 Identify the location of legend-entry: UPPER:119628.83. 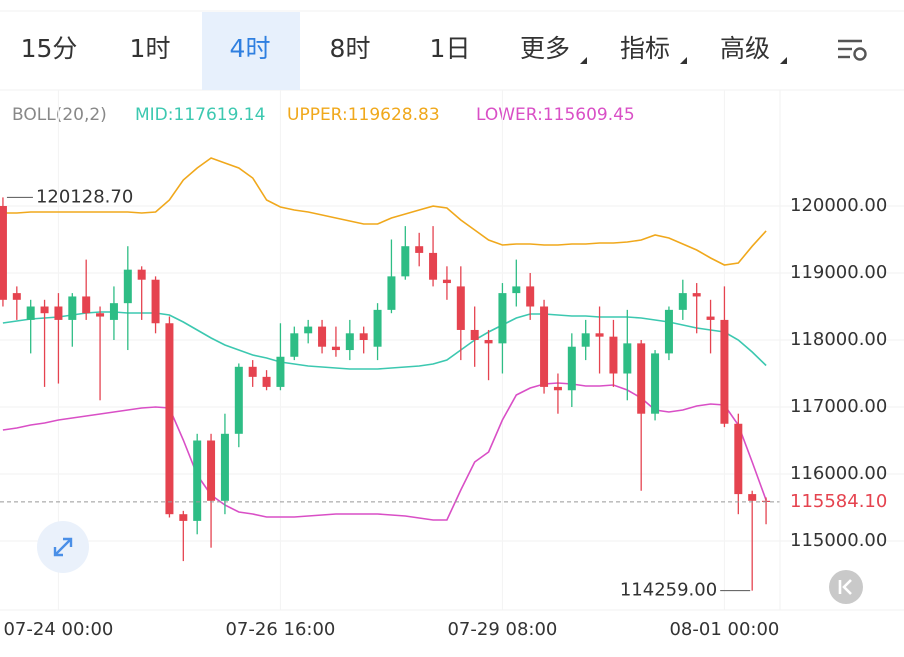
(363, 115).